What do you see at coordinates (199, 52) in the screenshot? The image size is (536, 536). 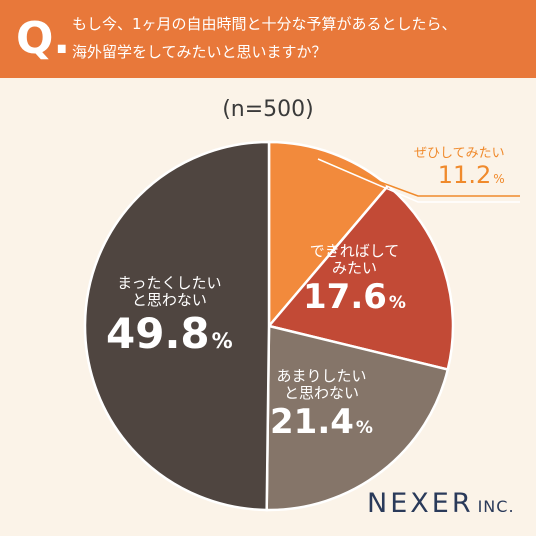 I see `question-text-line-2: 海外留学をしてみたいと思いますか？` at bounding box center [199, 52].